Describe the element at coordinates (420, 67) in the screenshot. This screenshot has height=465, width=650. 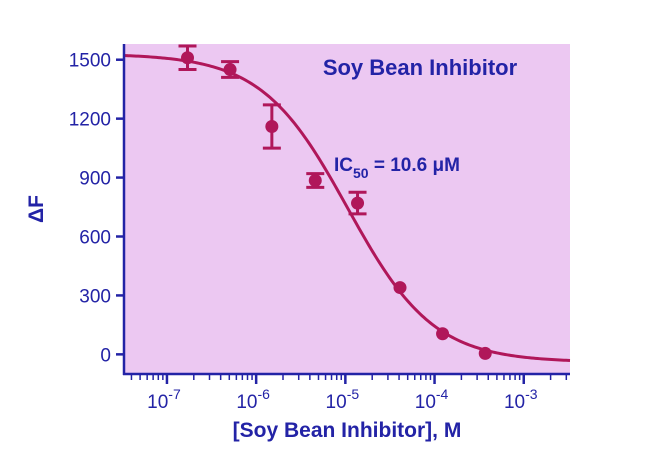
I see `chart-title: Soy Bean Inhibitor` at that location.